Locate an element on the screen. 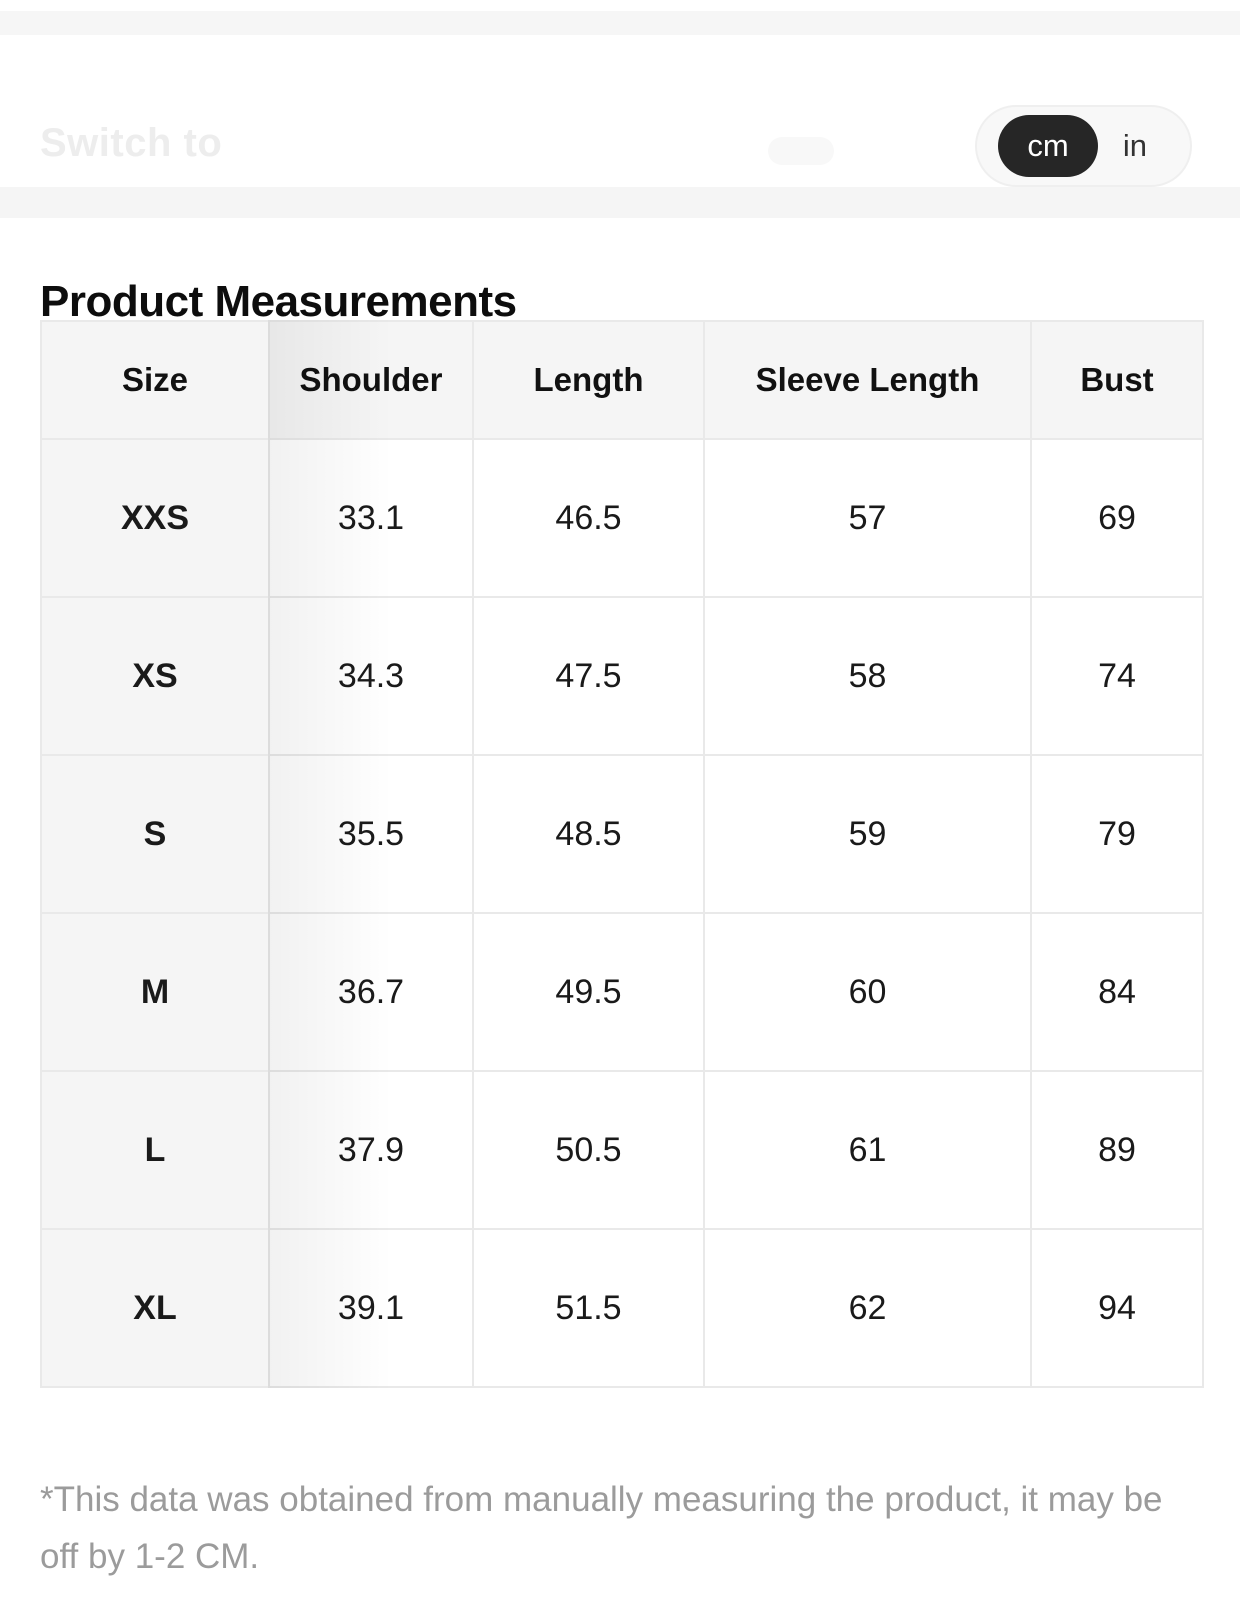 This screenshot has width=1240, height=1600. column-header-size: Size is located at coordinates (155, 380).